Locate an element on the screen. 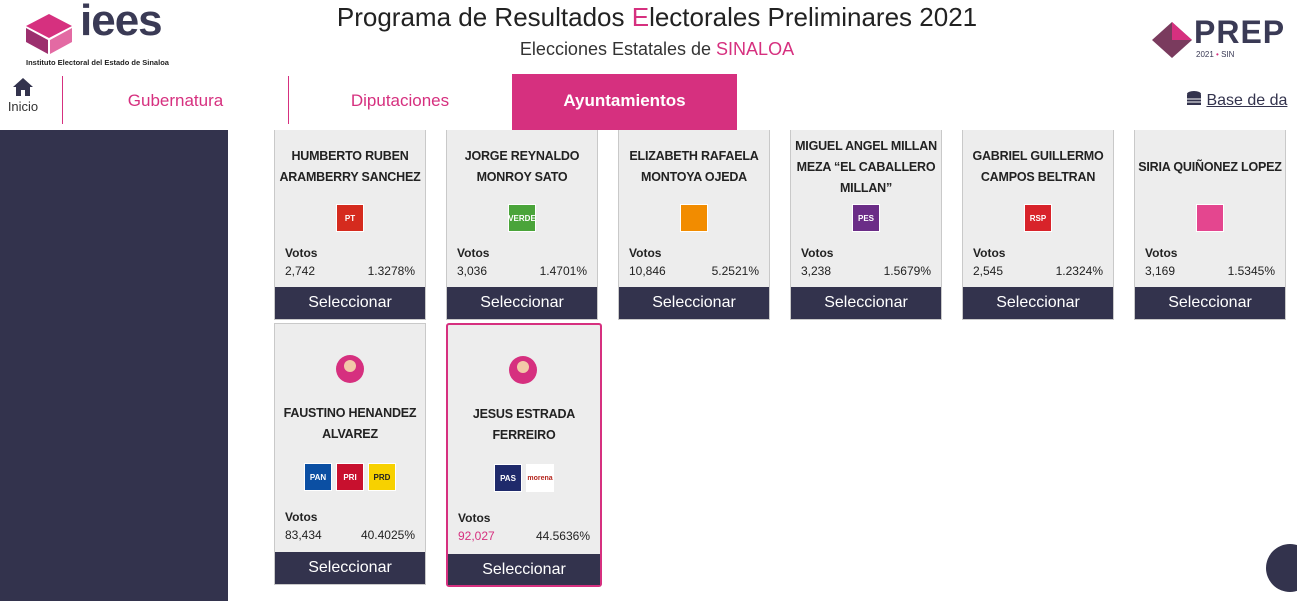 The image size is (1297, 601). party-logo: VERDE is located at coordinates (522, 218).